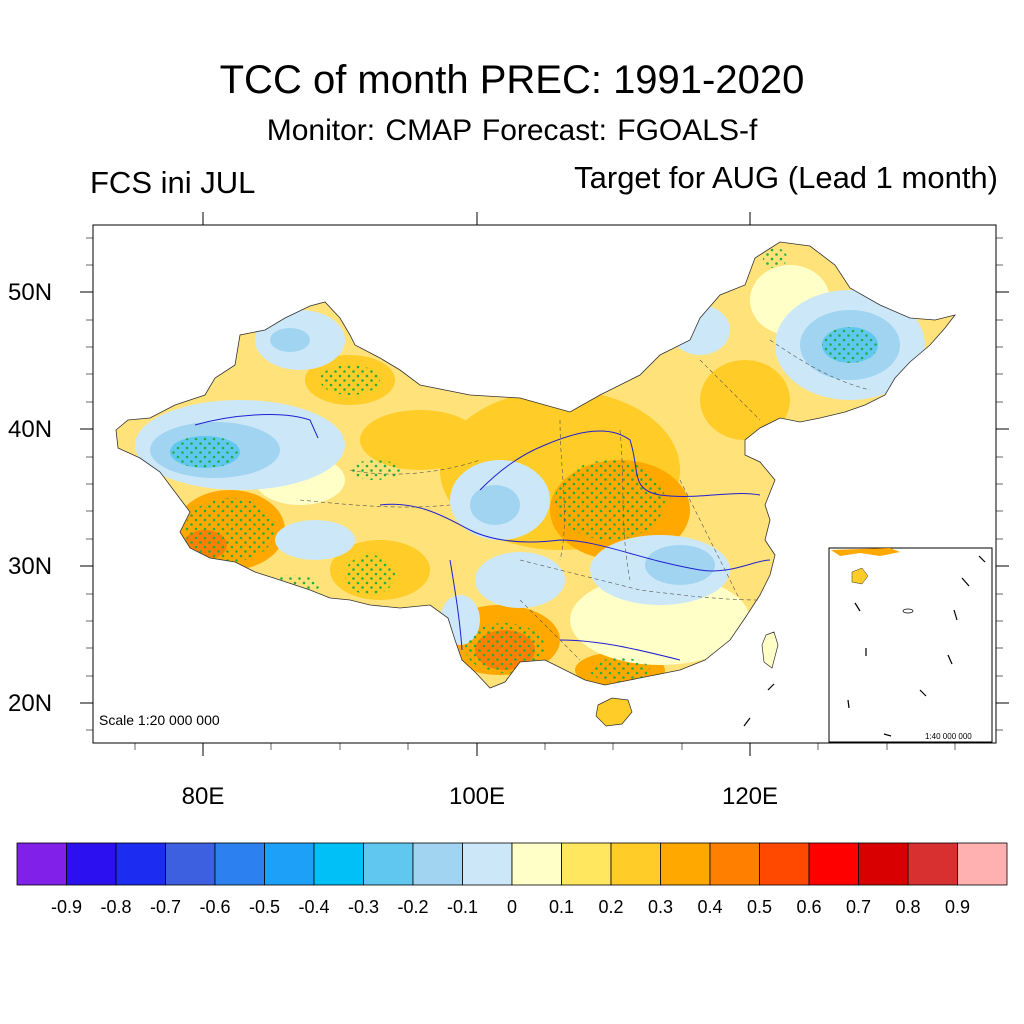 Image resolution: width=1024 pixels, height=1024 pixels. I want to click on colorbar-tick-label: 0.6, so click(809, 907).